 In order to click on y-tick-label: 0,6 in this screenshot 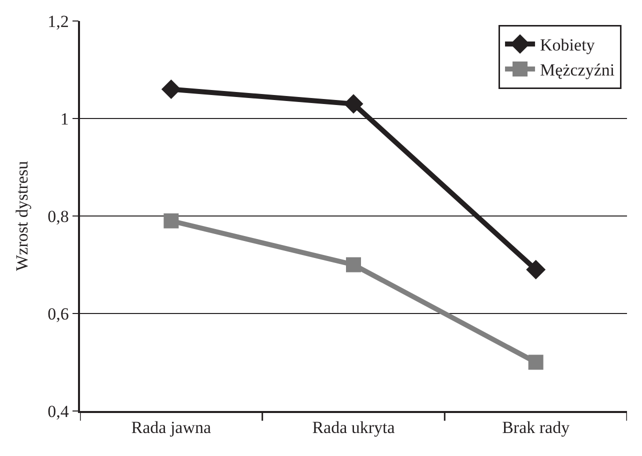, I will do `click(58, 314)`.